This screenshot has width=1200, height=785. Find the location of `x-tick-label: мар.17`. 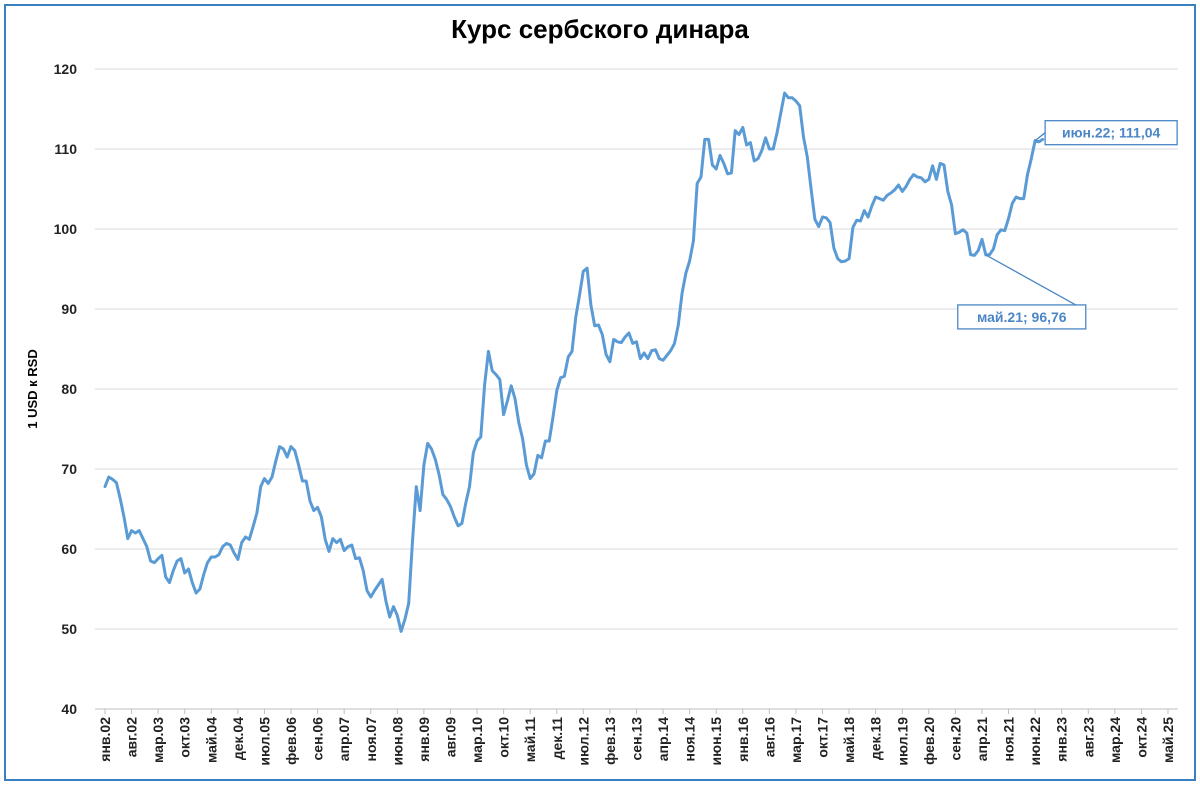

x-tick-label: мар.17 is located at coordinates (796, 740).